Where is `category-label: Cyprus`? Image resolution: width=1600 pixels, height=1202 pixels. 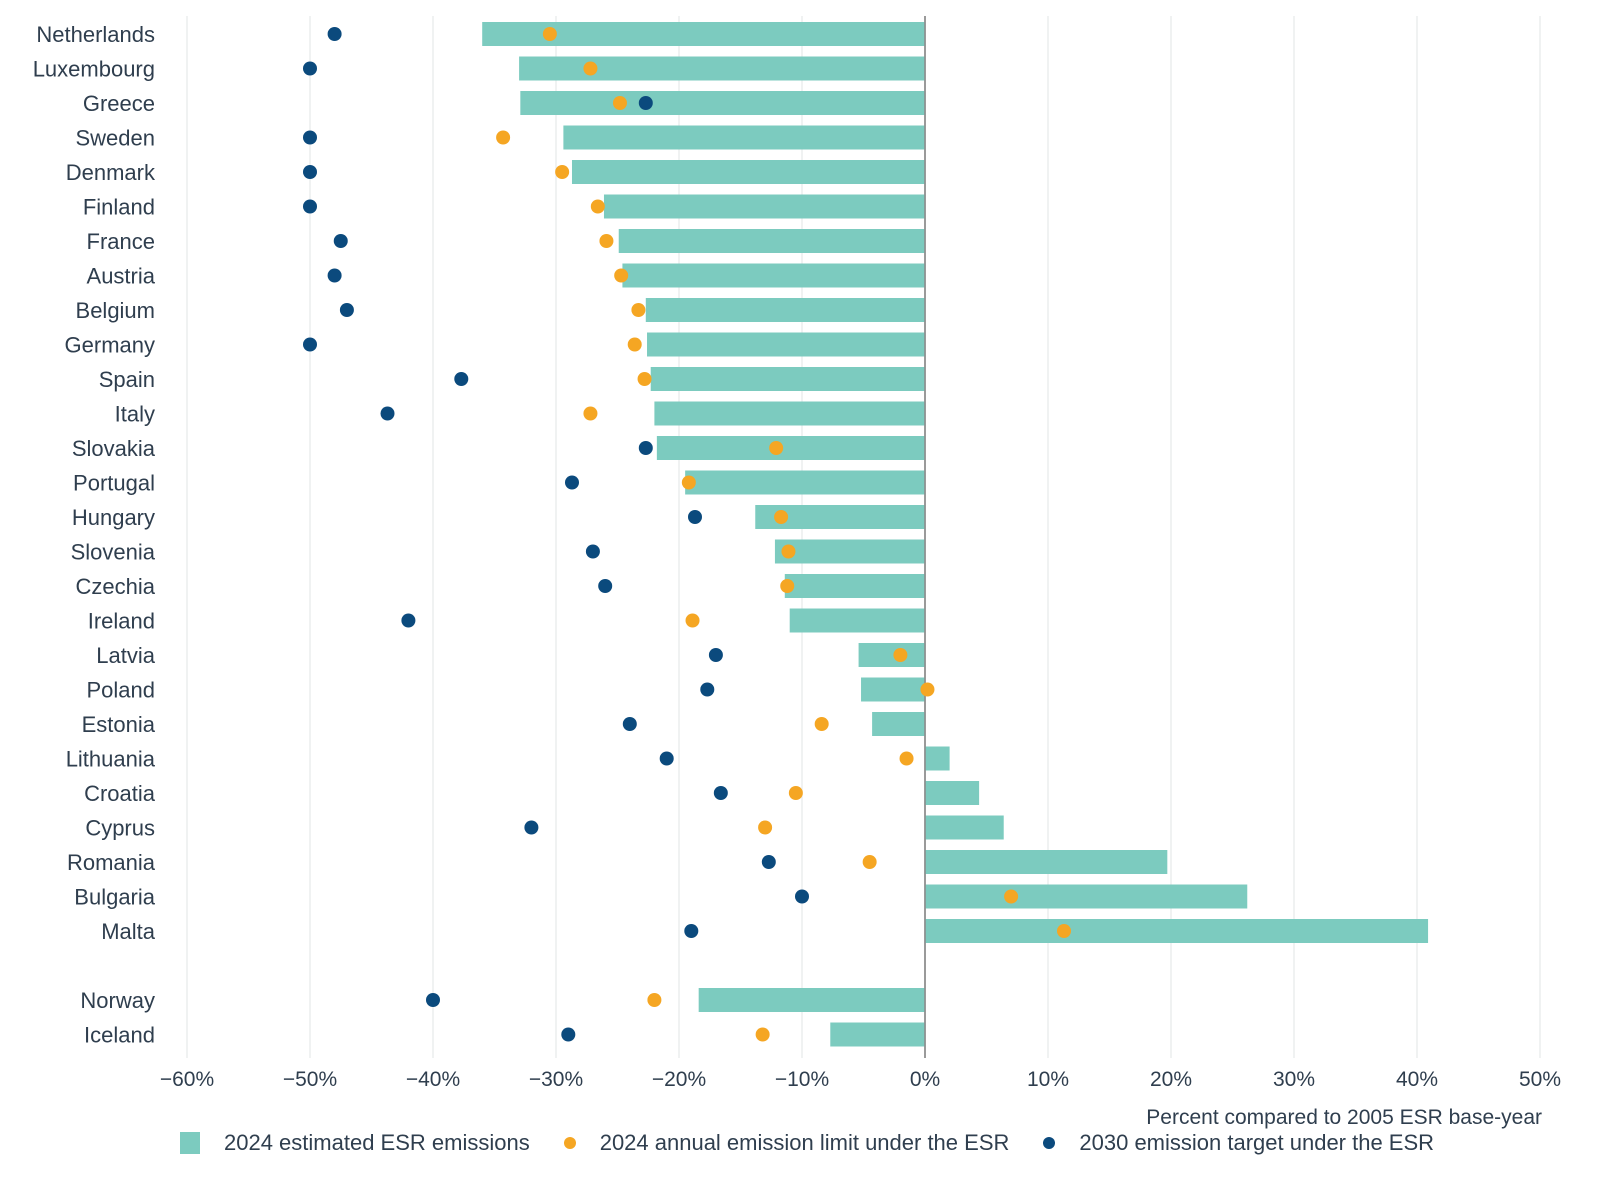
category-label: Cyprus is located at coordinates (120, 828).